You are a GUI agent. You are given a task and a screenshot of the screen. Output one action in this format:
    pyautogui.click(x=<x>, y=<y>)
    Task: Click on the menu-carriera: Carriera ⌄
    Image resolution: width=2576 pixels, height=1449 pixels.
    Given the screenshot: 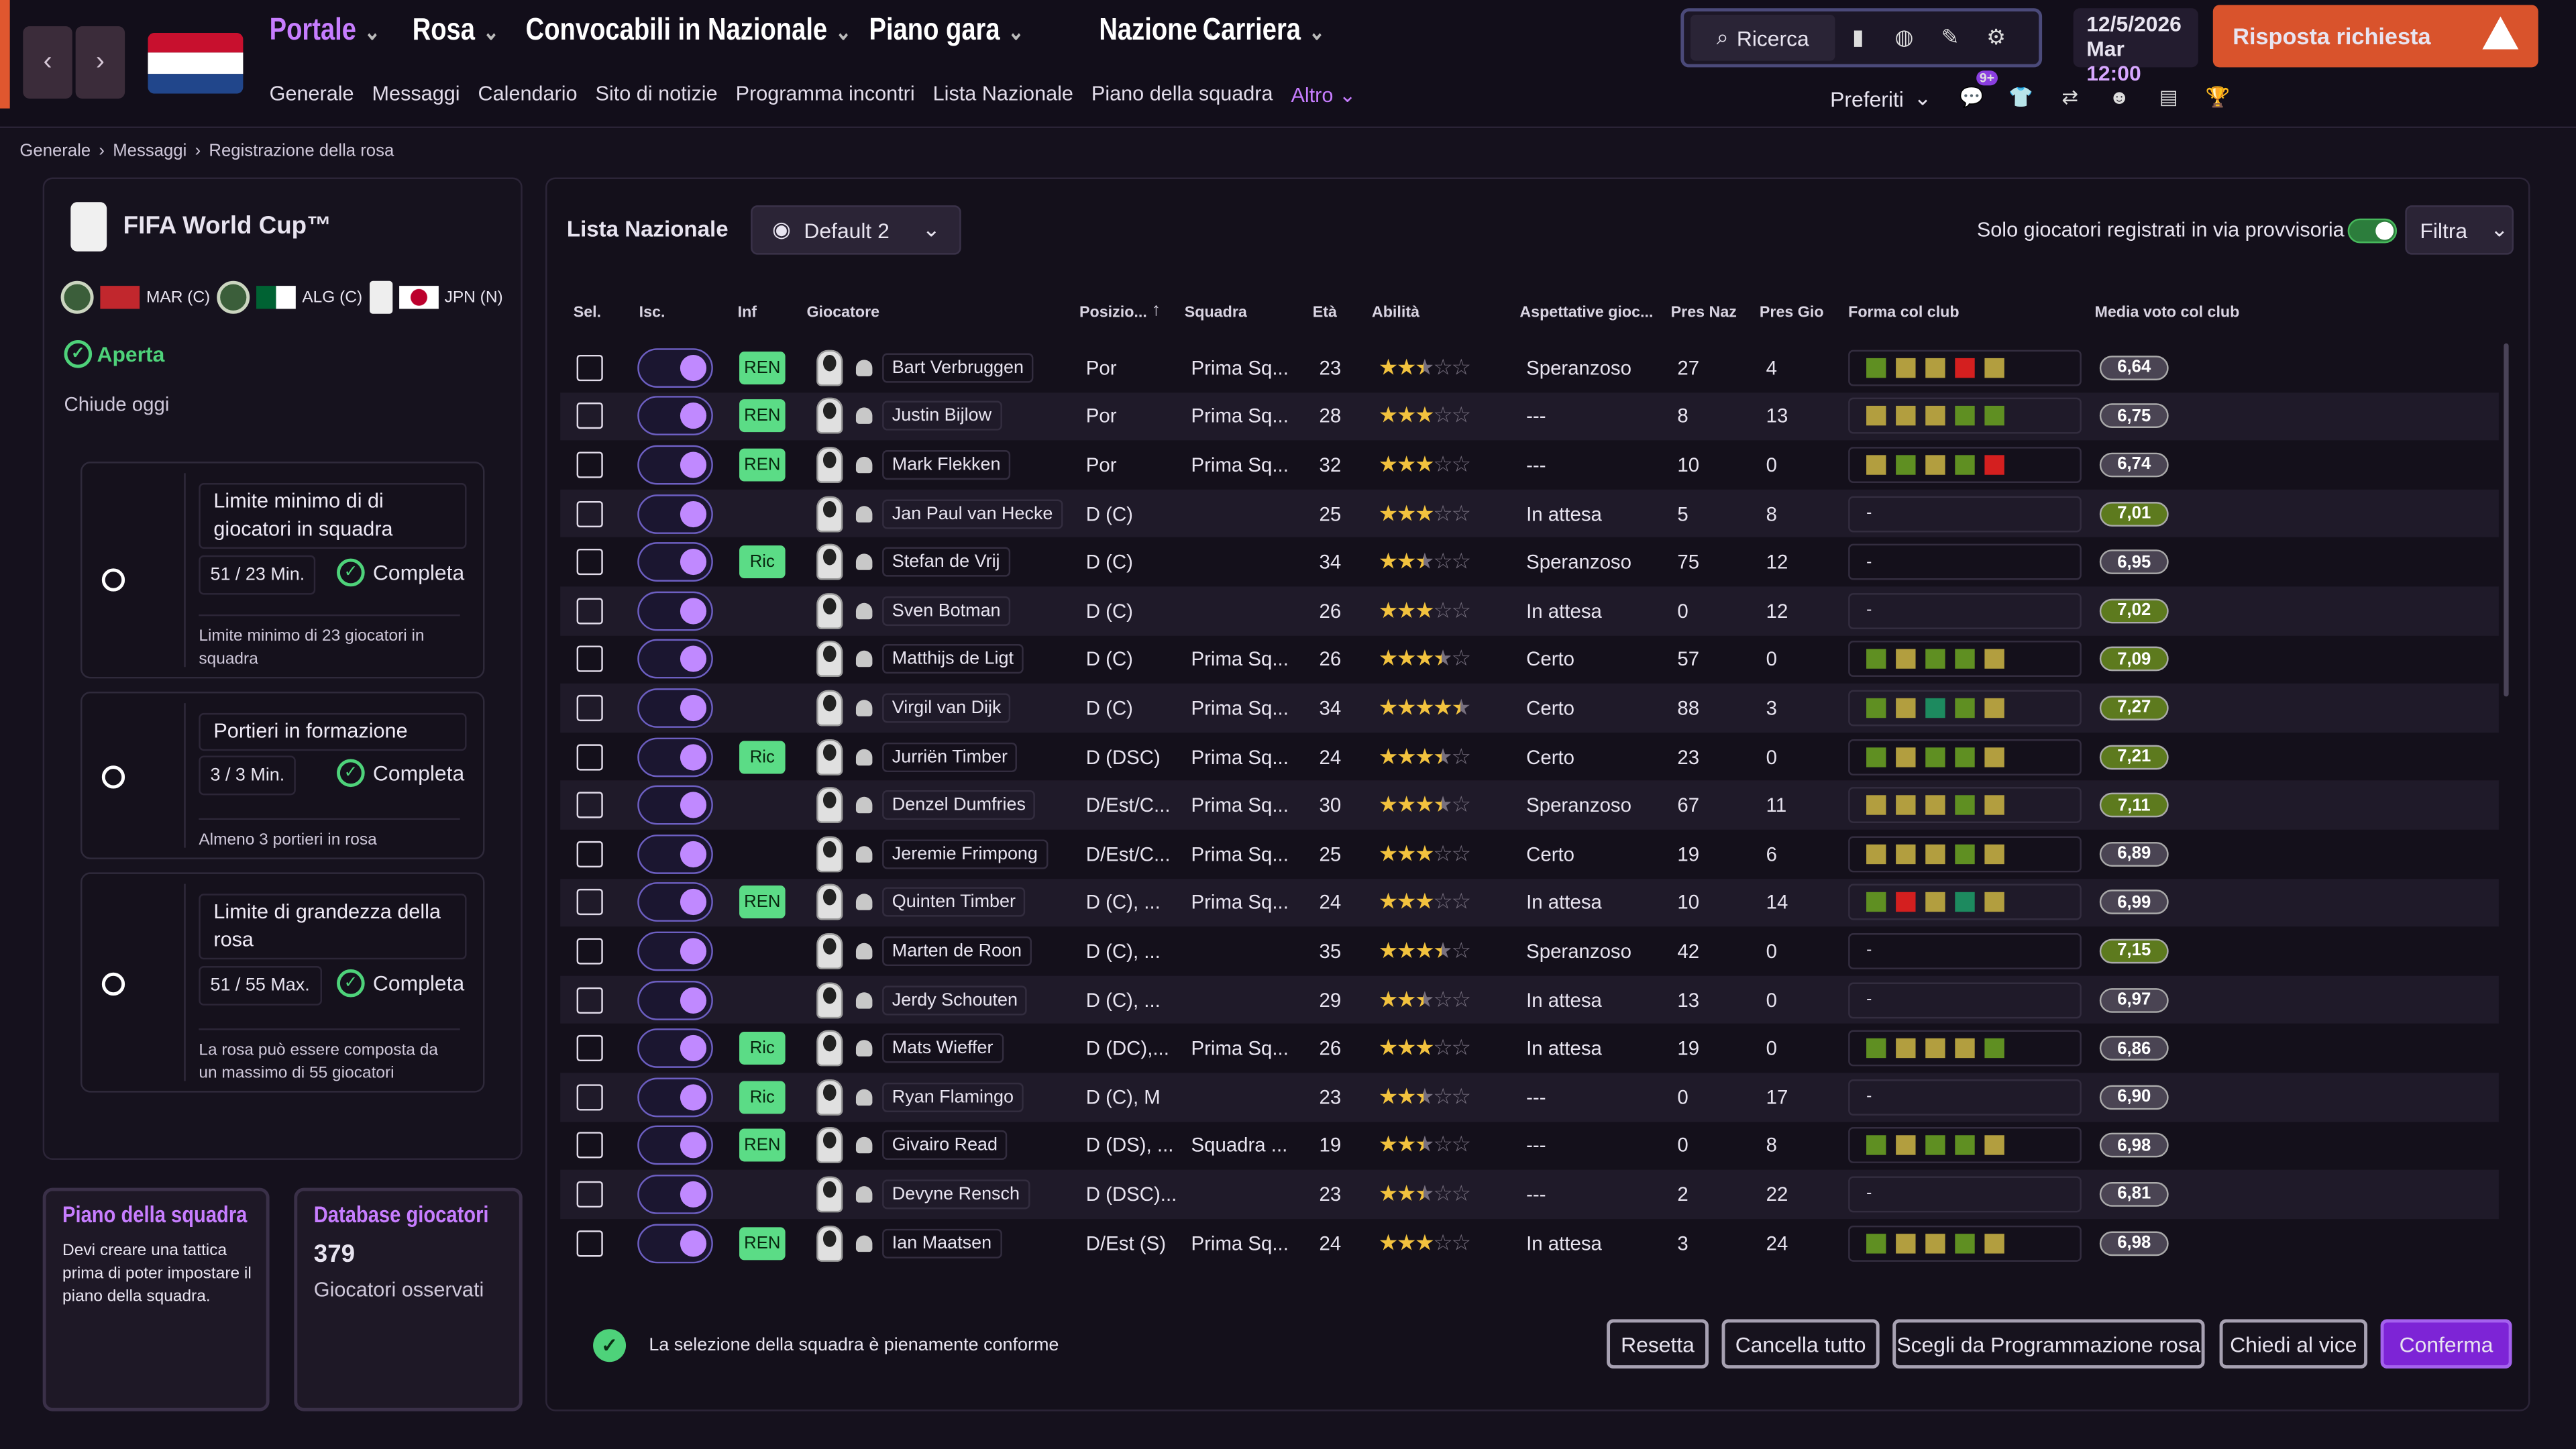 What is the action you would take?
    pyautogui.click(x=1264, y=31)
    